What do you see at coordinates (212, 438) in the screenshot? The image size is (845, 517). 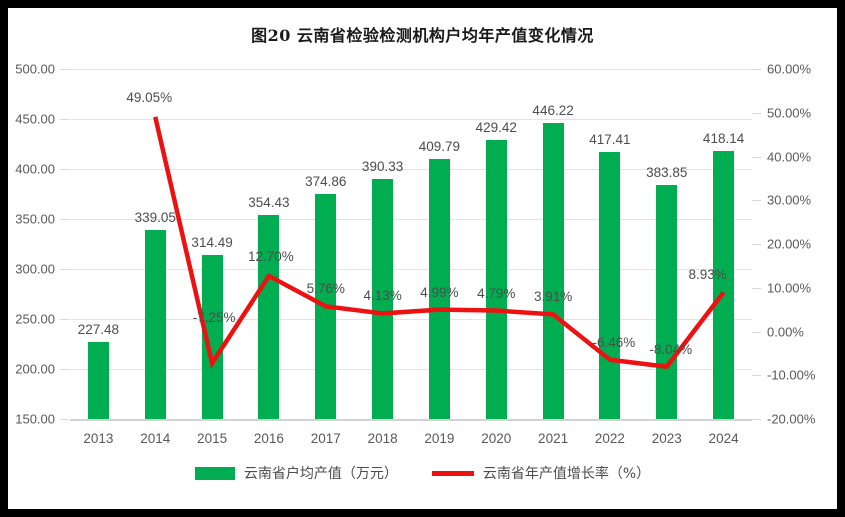 I see `x-axis-label: 2015` at bounding box center [212, 438].